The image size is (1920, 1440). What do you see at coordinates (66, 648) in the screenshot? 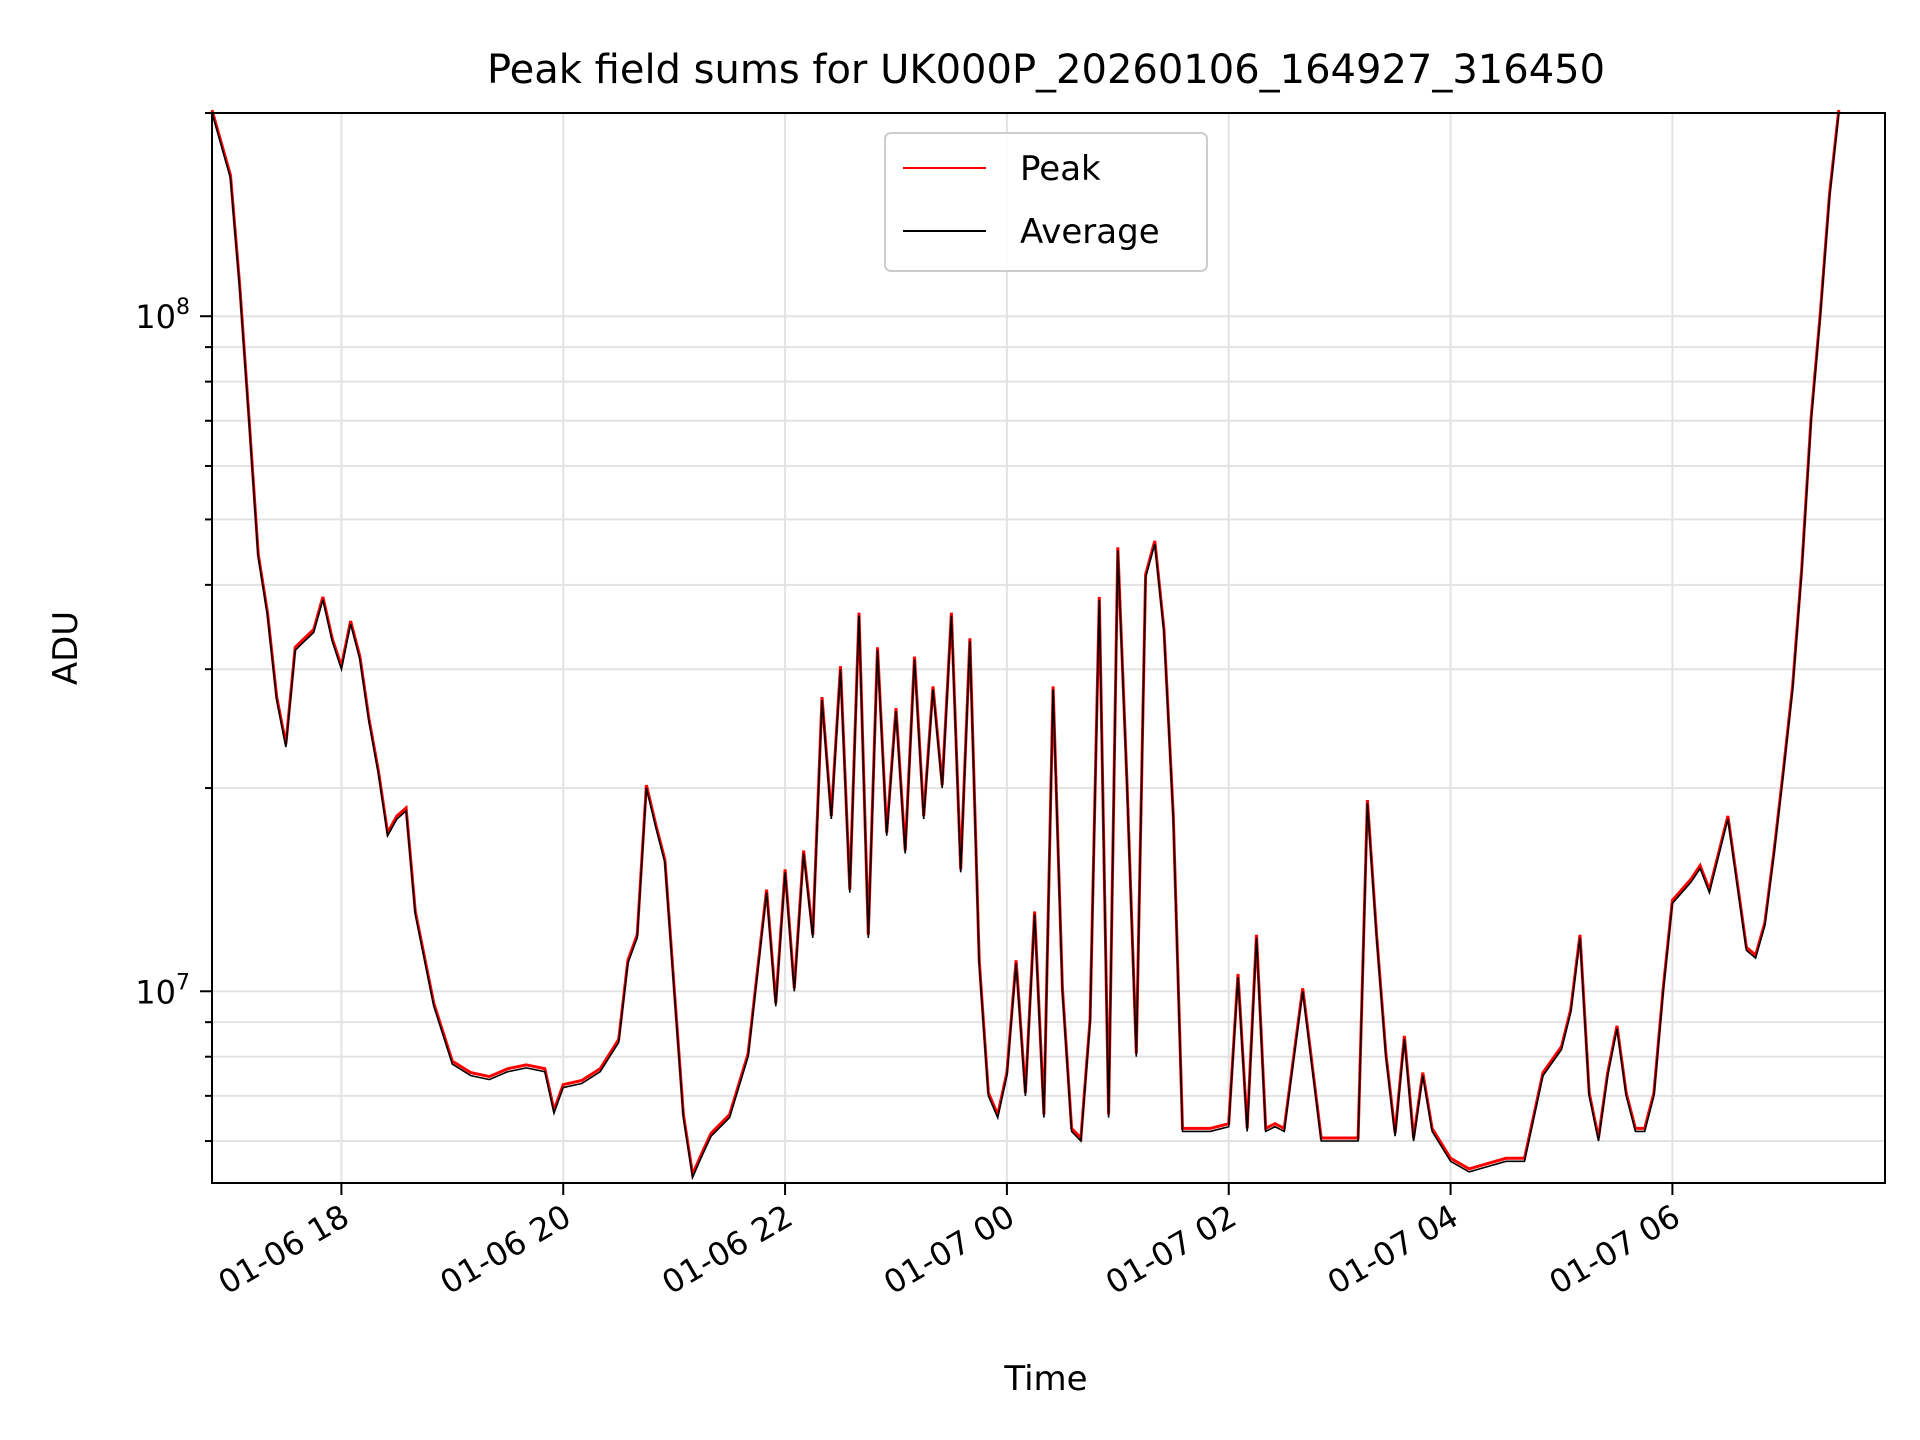
I see `y-axis-label: ADU` at bounding box center [66, 648].